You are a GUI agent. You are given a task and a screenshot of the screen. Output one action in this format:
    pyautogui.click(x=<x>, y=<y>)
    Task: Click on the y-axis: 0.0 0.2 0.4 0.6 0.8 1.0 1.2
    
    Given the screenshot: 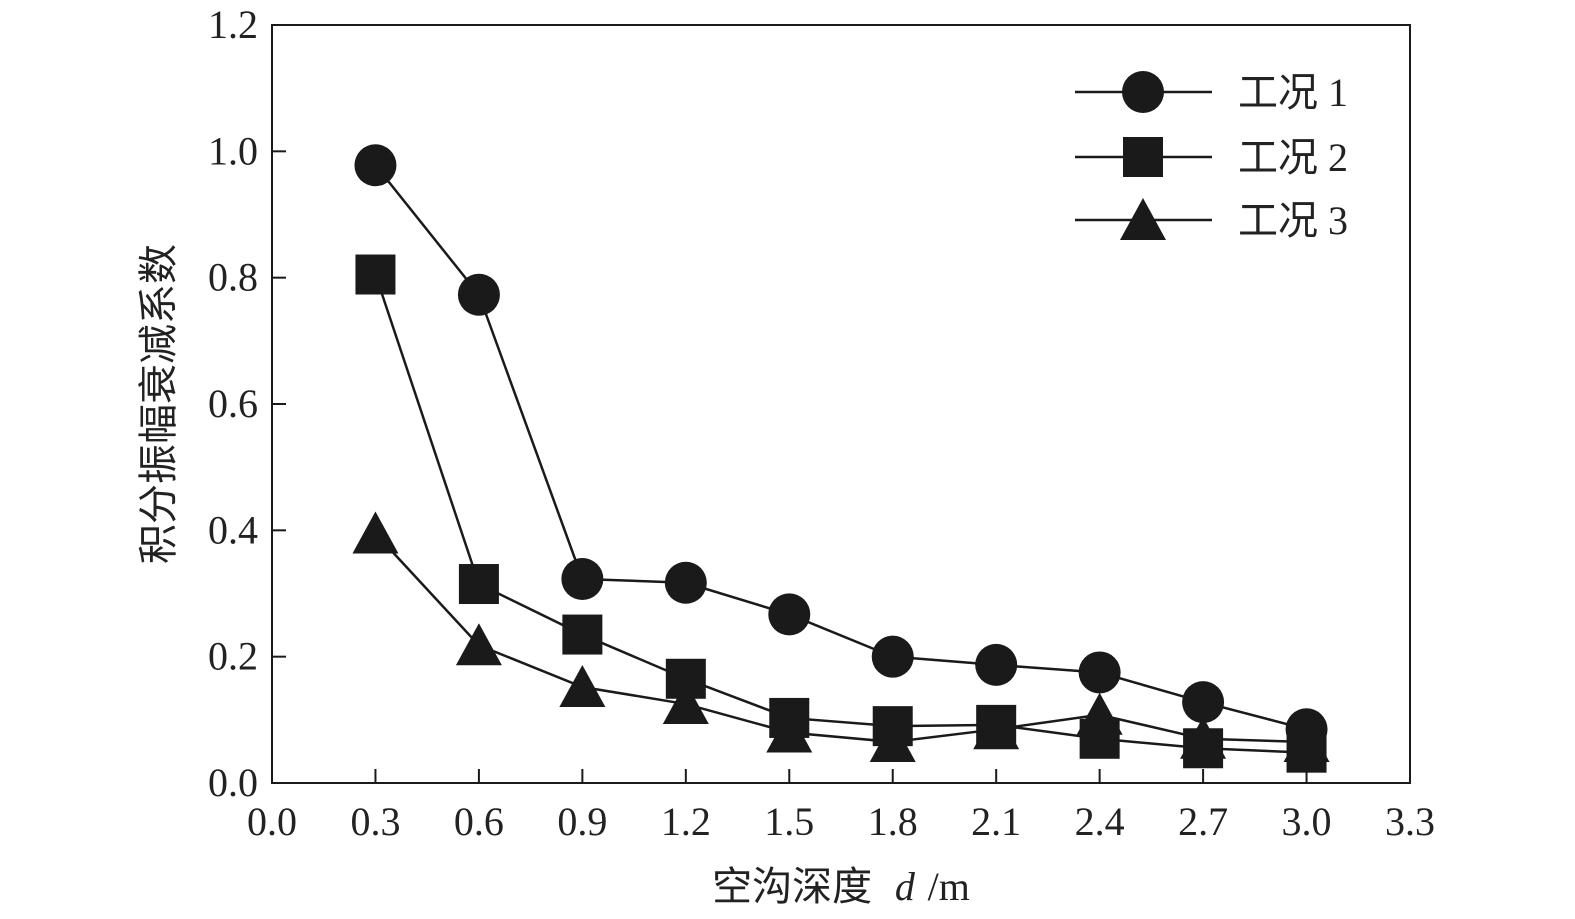 What is the action you would take?
    pyautogui.click(x=247, y=403)
    